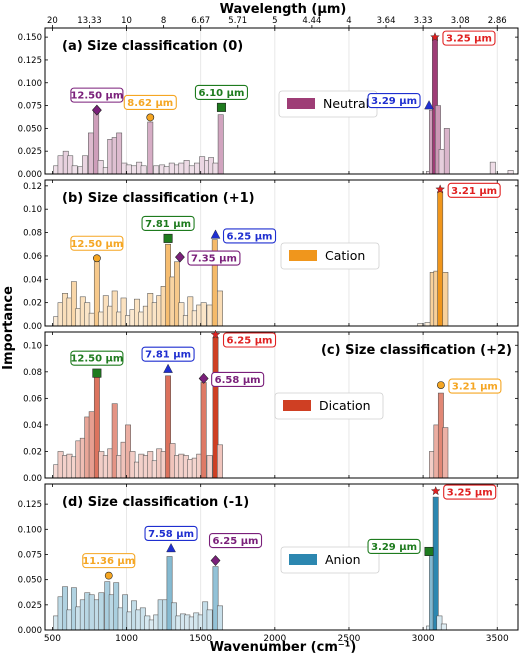  I want to click on top-tick-label: 8, so click(163, 21).